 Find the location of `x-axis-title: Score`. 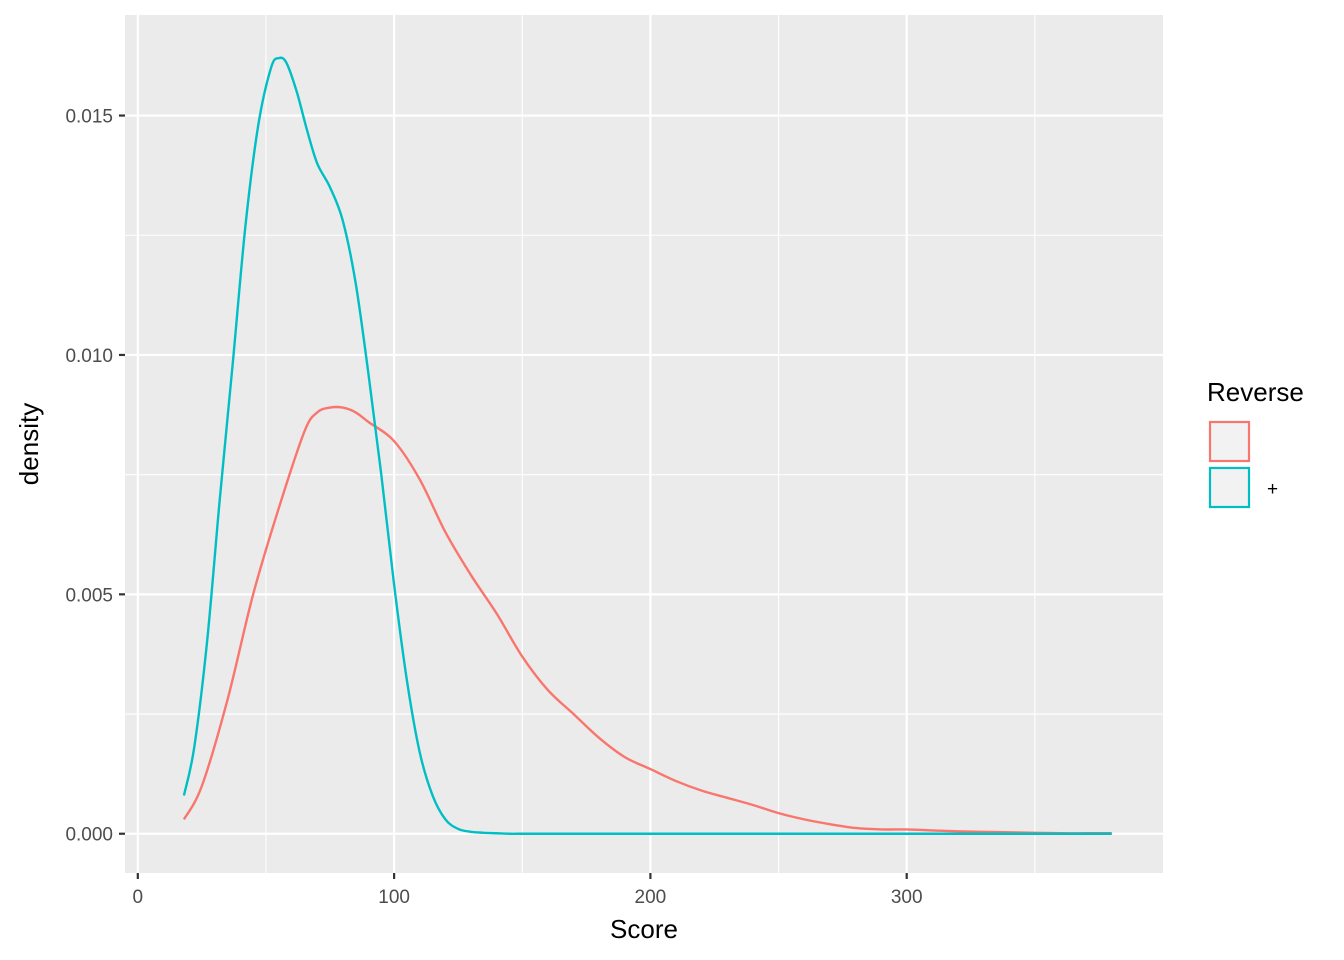

x-axis-title: Score is located at coordinates (644, 929).